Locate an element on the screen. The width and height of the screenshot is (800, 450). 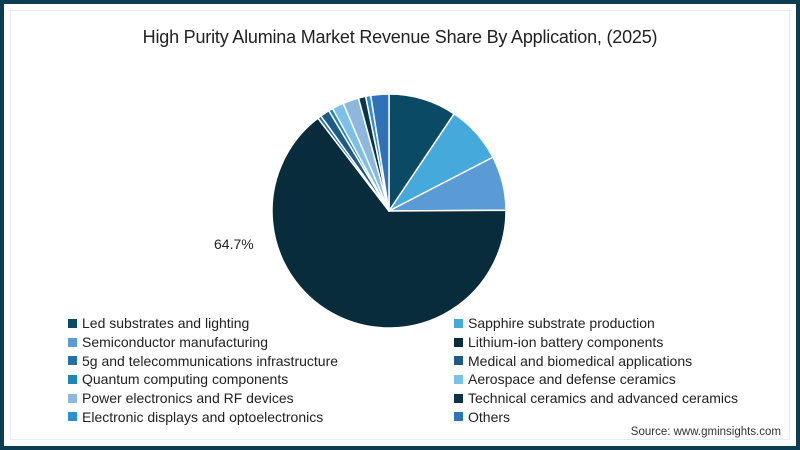
legend-item: Lithium-ion battery components is located at coordinates (604, 342).